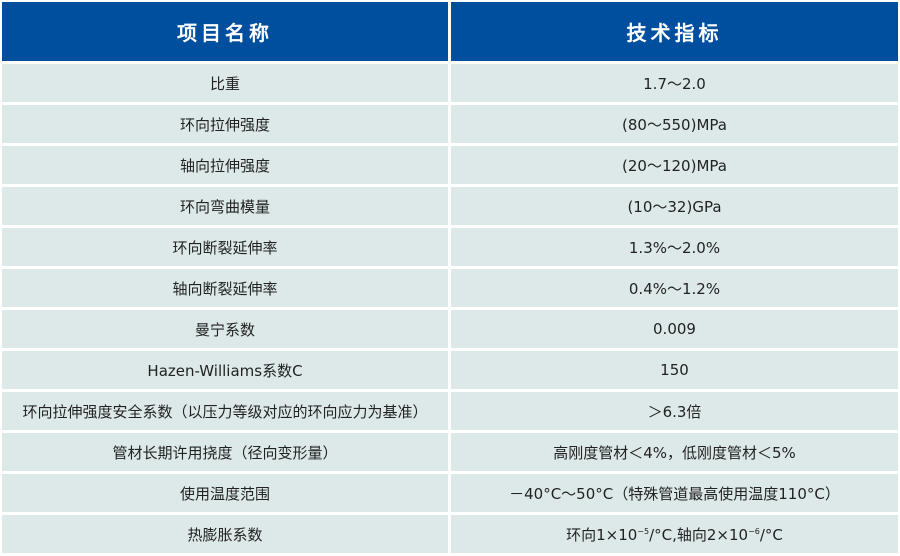 This screenshot has width=900, height=556. I want to click on item-name: 环向拉伸强度安全系数（以压力等级对应的环向应力为基准）, so click(225, 411).